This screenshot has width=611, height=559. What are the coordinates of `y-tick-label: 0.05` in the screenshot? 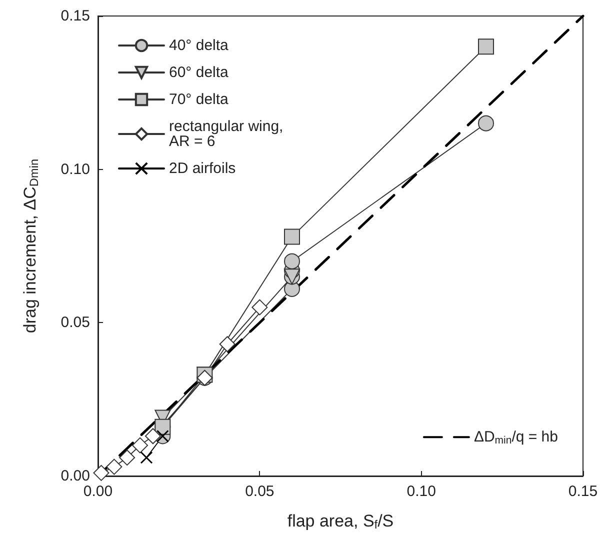 It's located at (75, 323).